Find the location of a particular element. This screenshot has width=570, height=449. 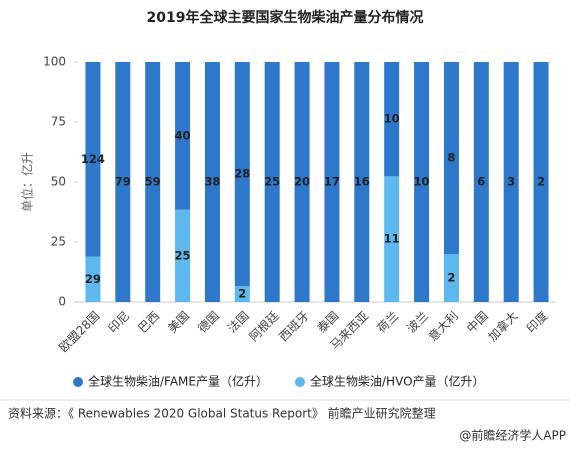

x-tick-label: 印尼 is located at coordinates (119, 322).